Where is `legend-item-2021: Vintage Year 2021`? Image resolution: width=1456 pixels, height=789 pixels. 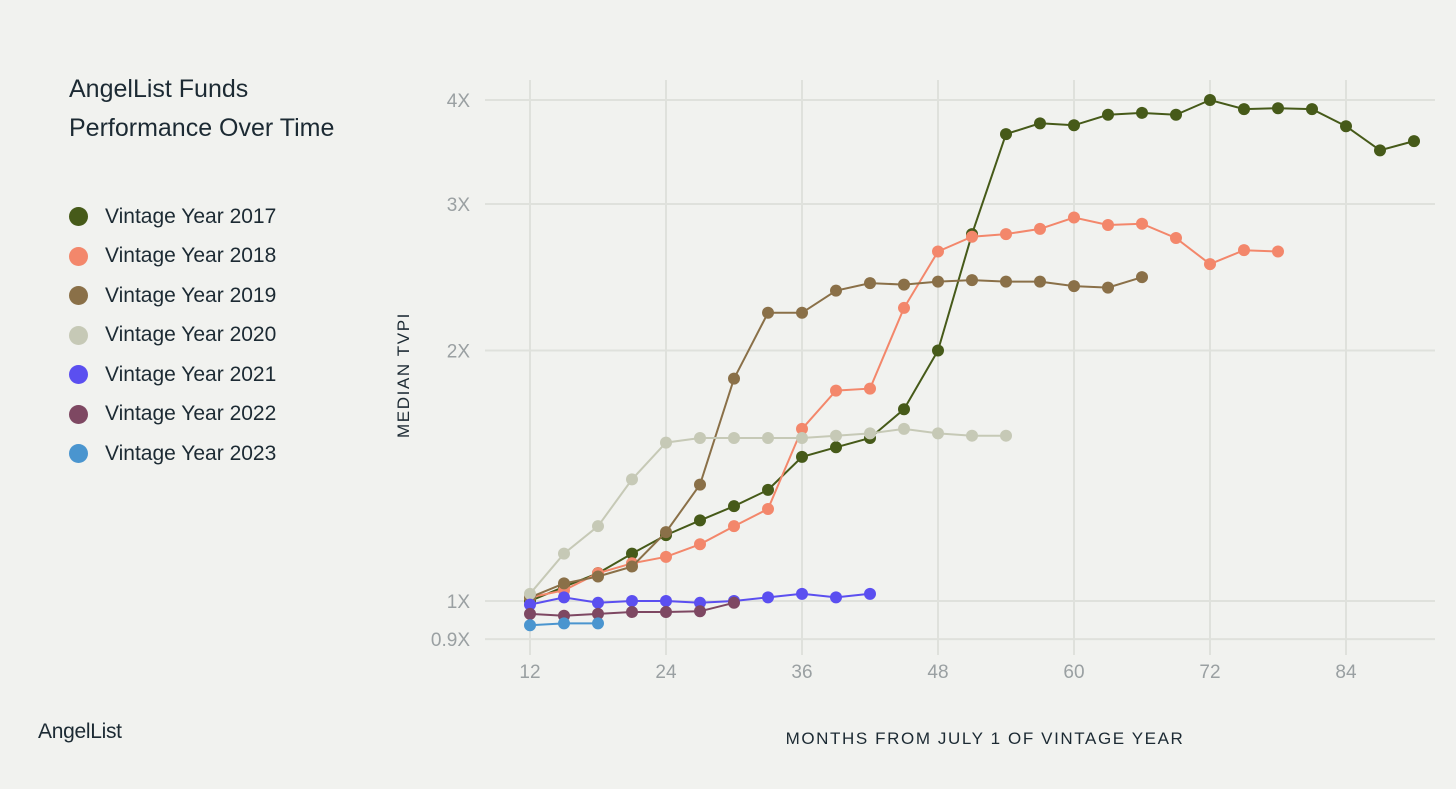
legend-item-2021: Vintage Year 2021 is located at coordinates (172, 375).